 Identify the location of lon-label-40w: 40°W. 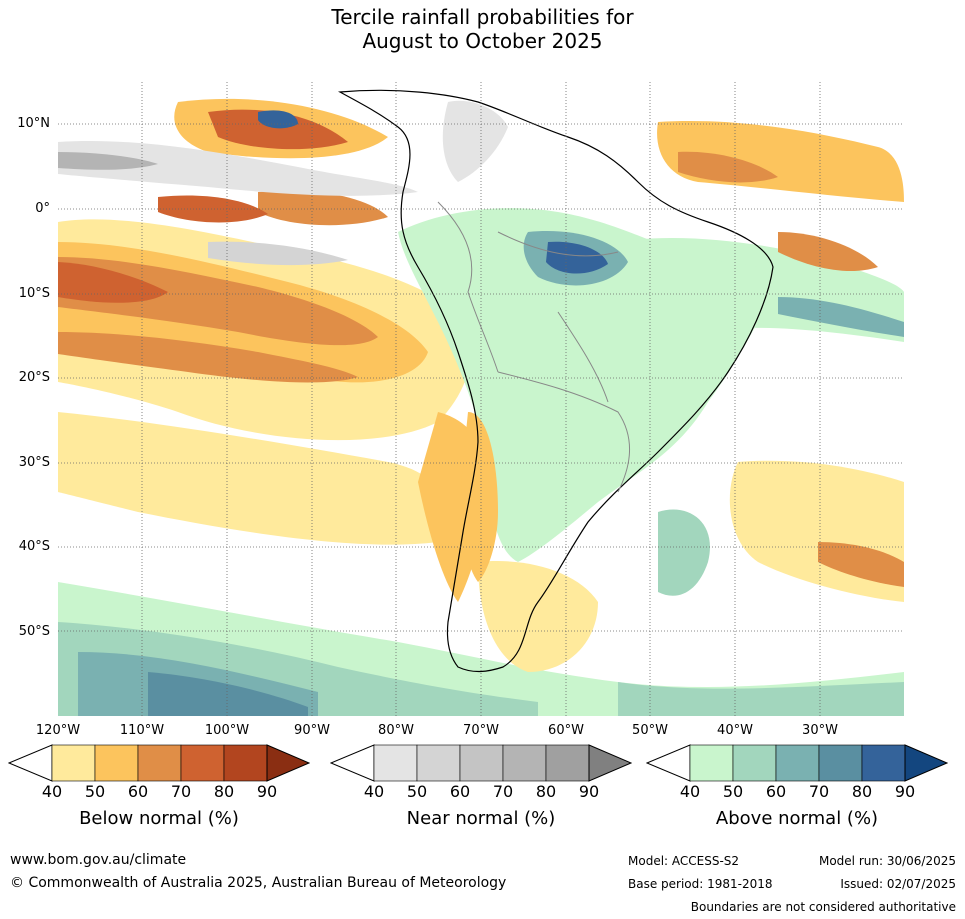
(735, 730).